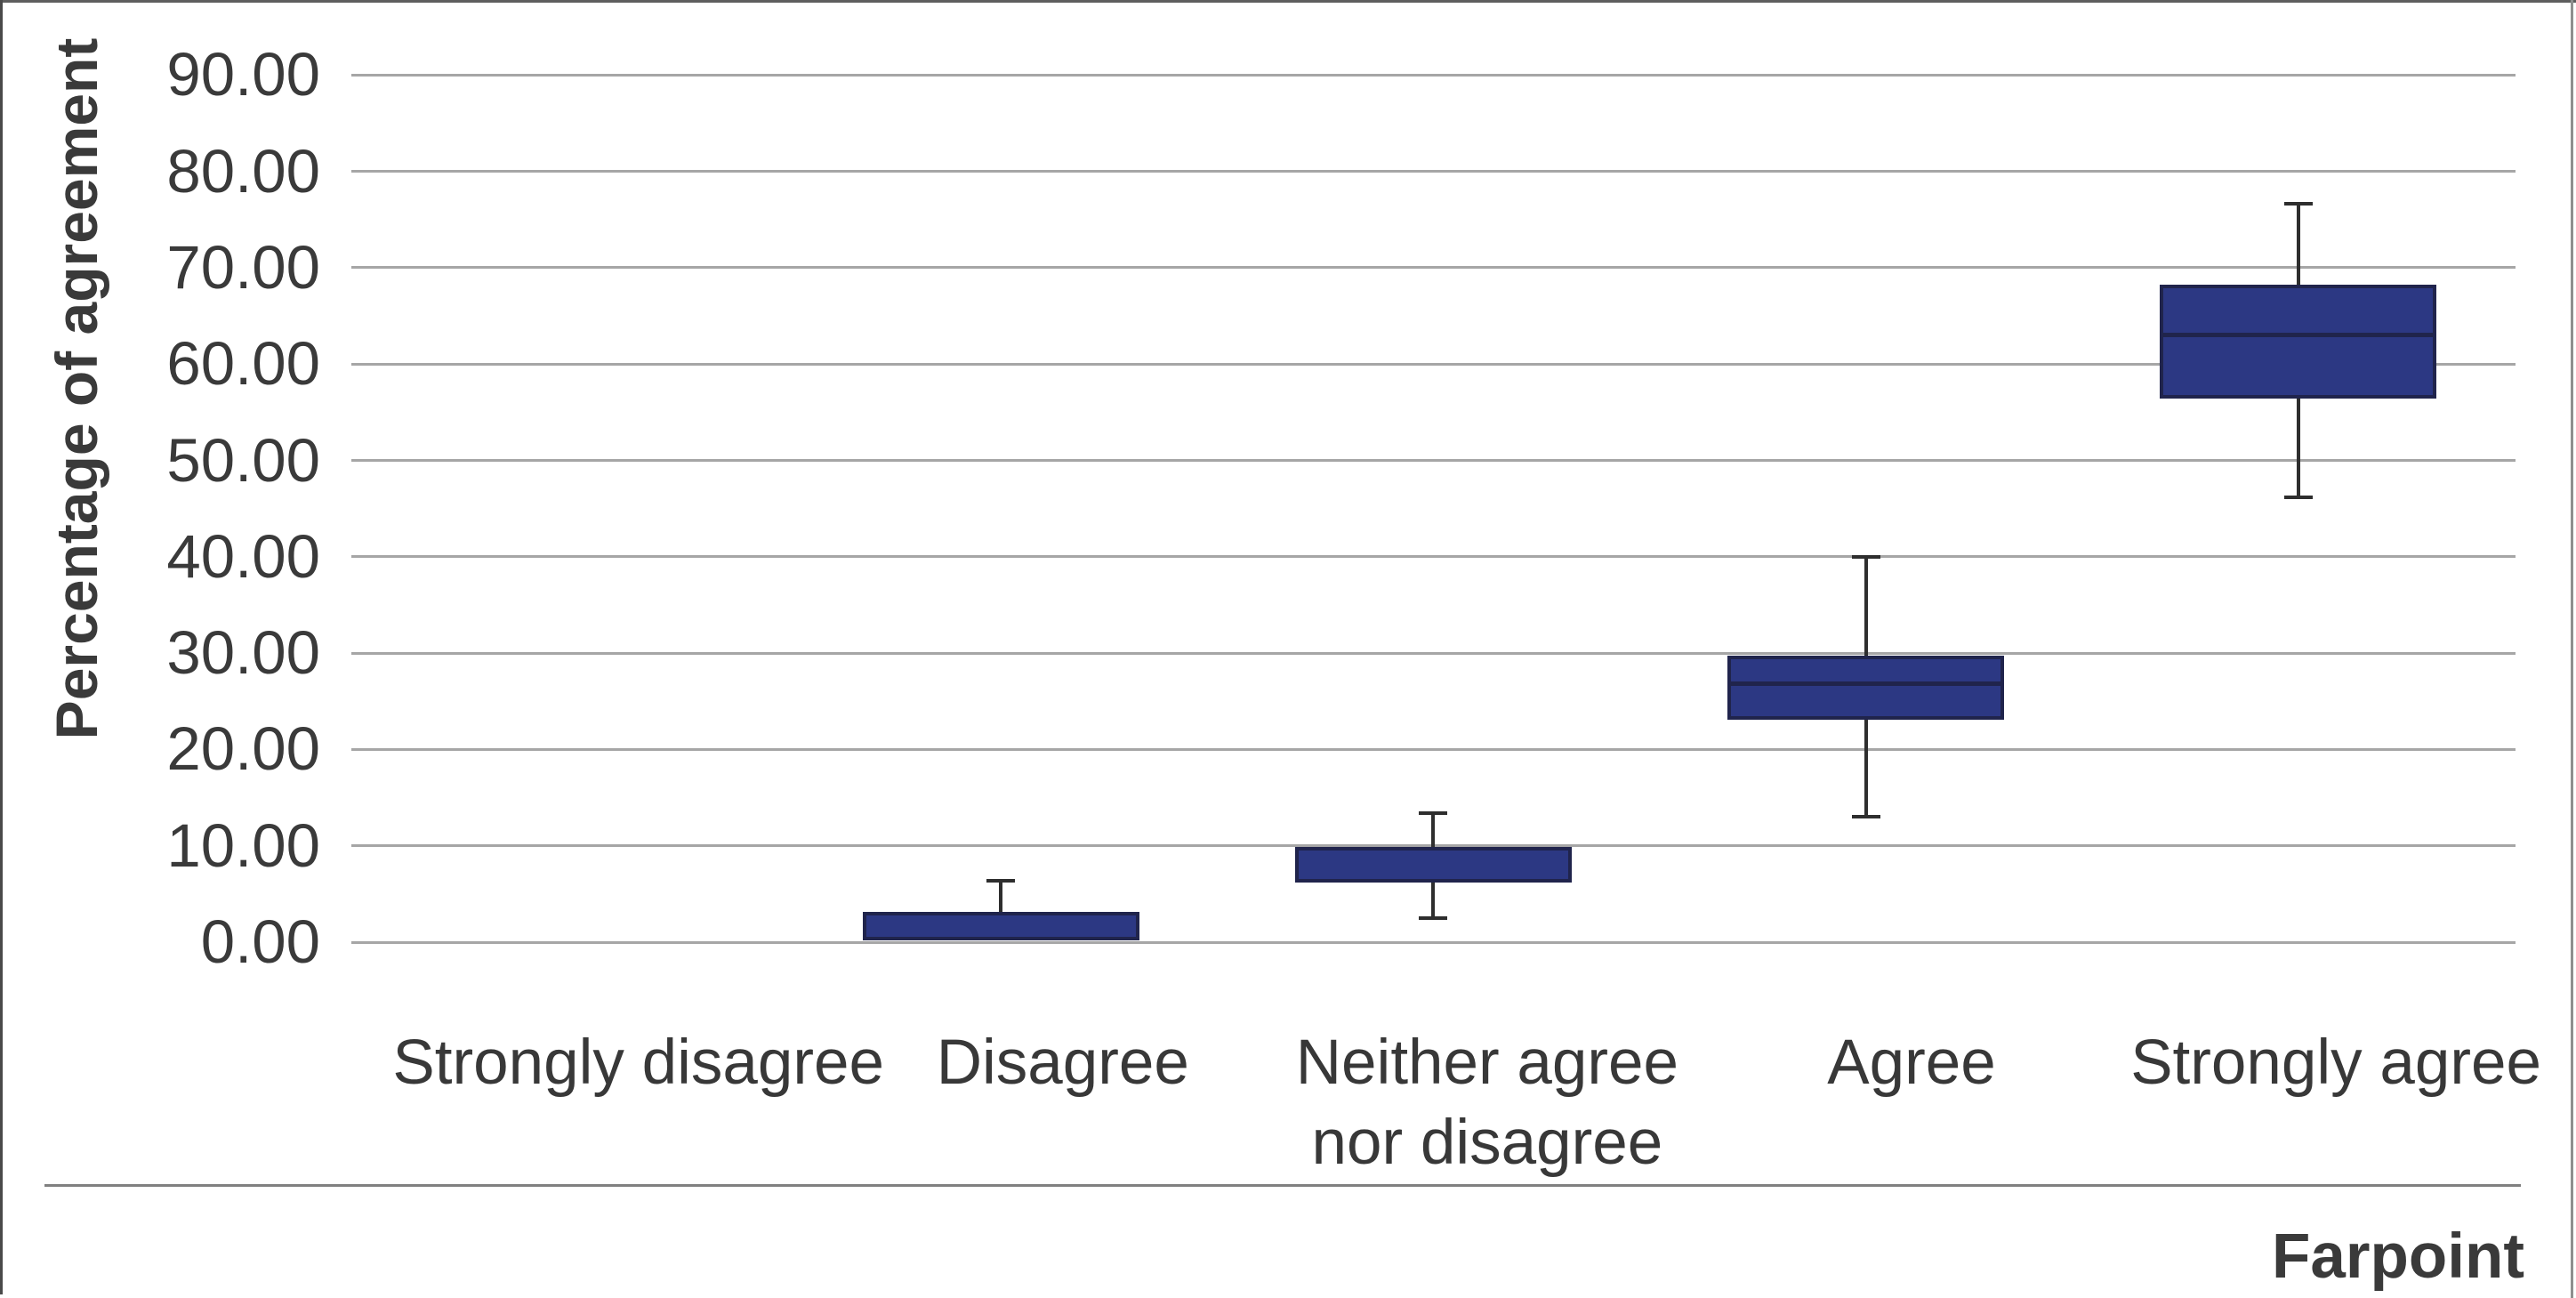  I want to click on y-tick-label-90: 90.00, so click(243, 74).